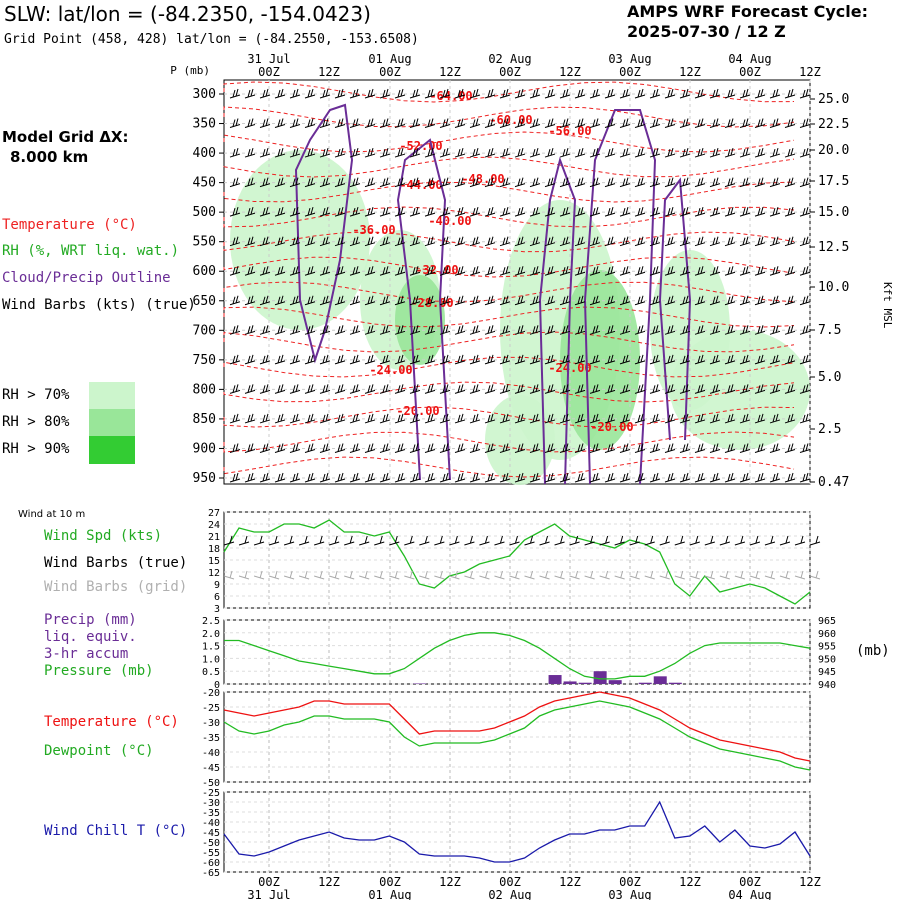 The width and height of the screenshot is (900, 900). Describe the element at coordinates (749, 894) in the screenshot. I see `bottom-date-label: 04 Aug` at that location.